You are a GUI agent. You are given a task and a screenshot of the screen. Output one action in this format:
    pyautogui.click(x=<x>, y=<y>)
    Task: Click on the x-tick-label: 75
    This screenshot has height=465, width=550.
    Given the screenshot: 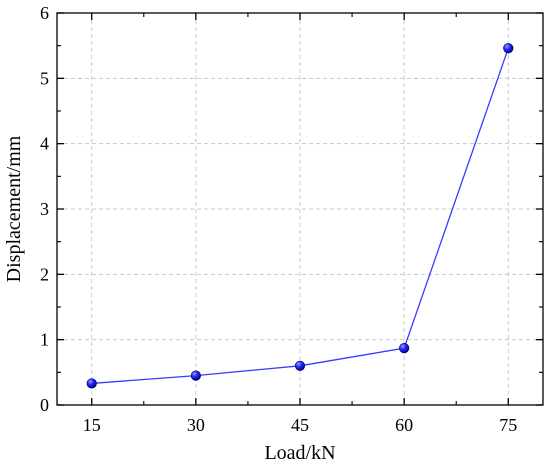 What is the action you would take?
    pyautogui.click(x=508, y=425)
    